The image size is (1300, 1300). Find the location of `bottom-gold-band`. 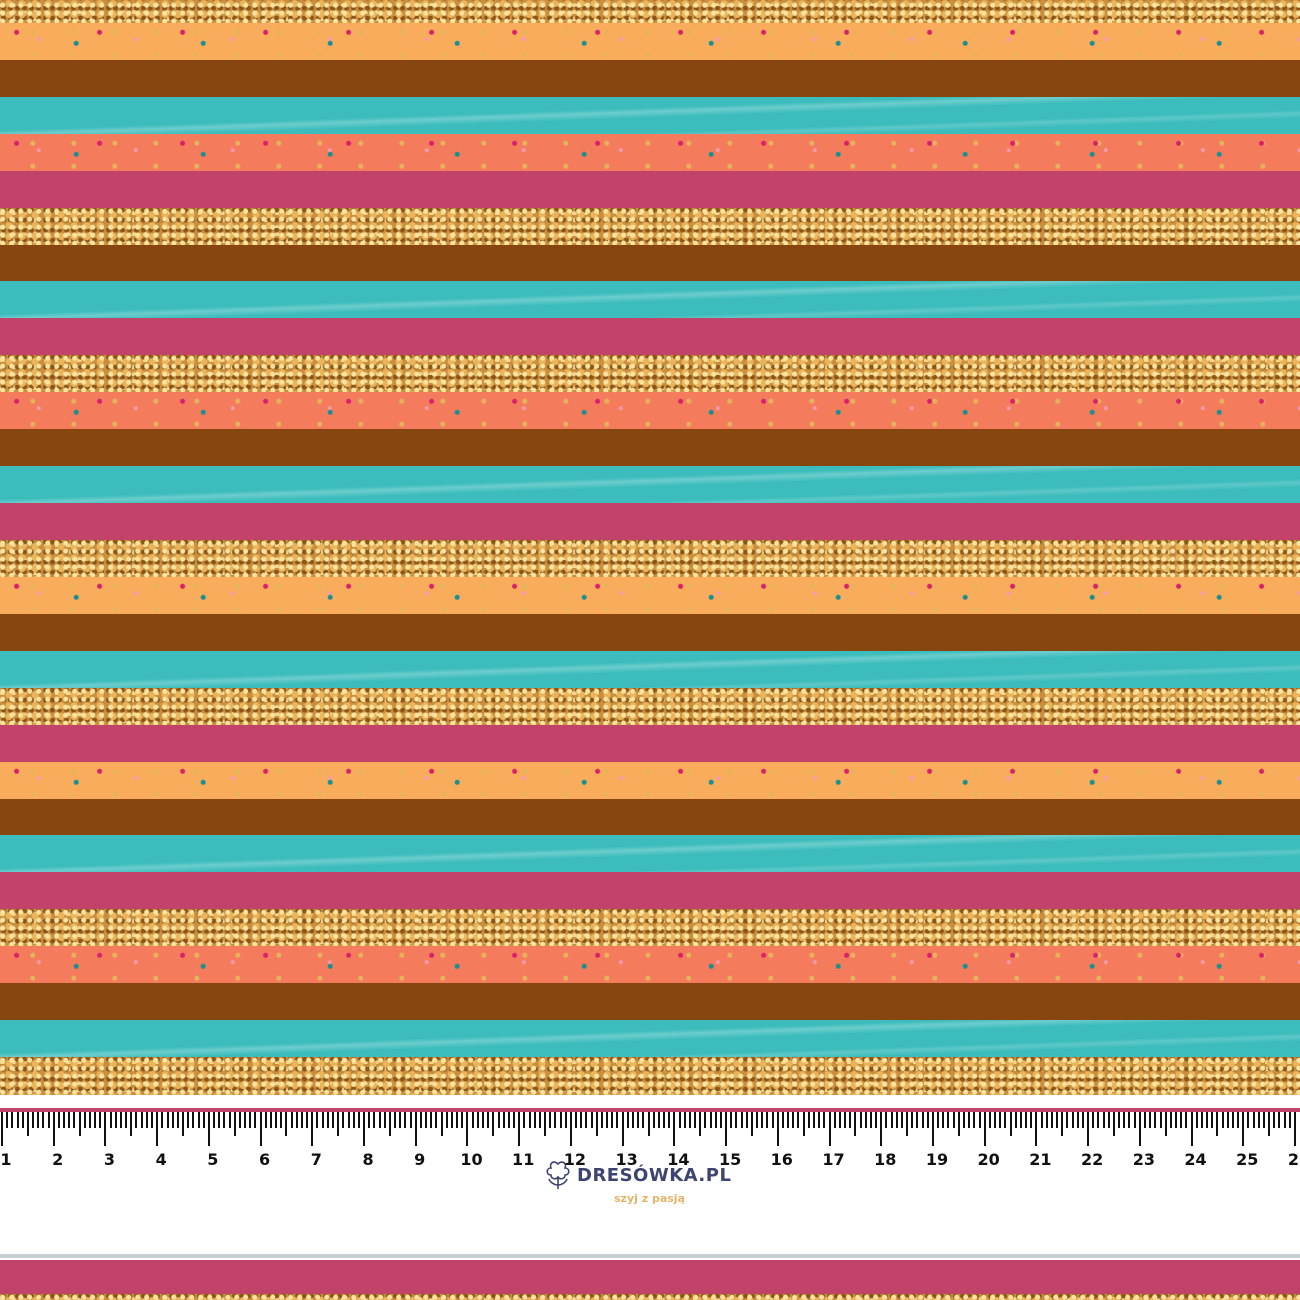

bottom-gold-band is located at coordinates (650, 1297).